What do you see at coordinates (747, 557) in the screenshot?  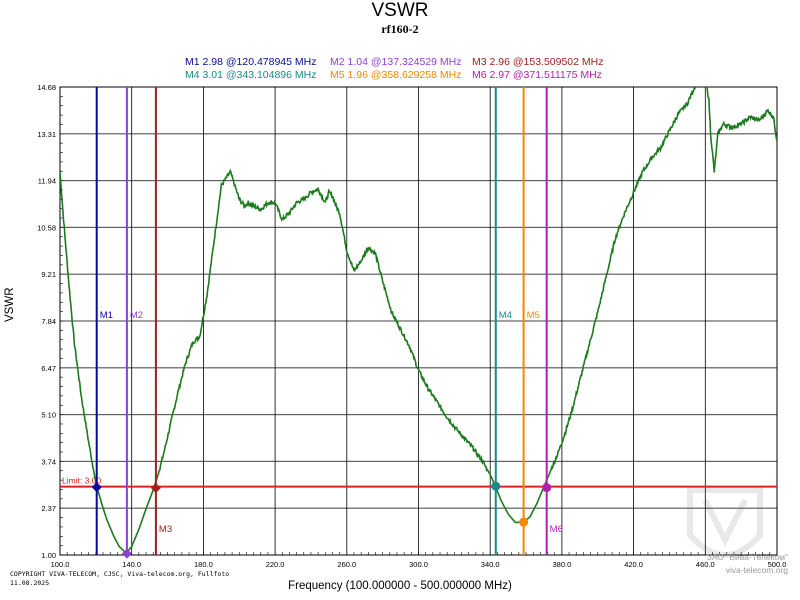 I see `watermark-line1: ЗАО "Вива-Телеком"` at bounding box center [747, 557].